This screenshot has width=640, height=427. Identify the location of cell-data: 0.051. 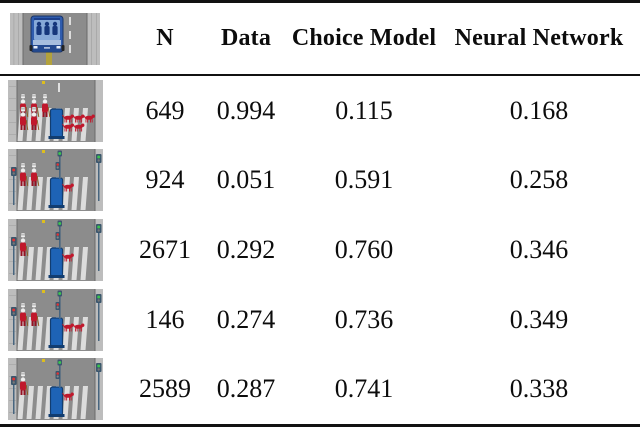
(246, 180).